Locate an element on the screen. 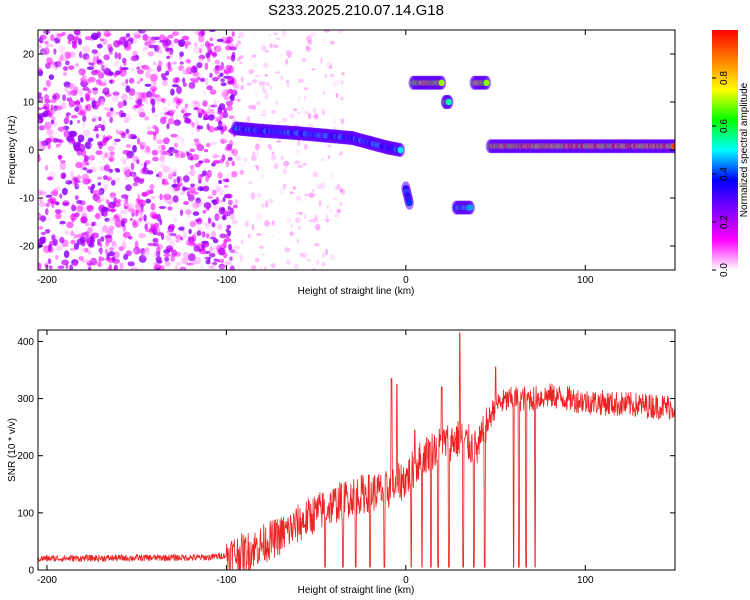 This screenshot has width=750, height=600. x-tick-label: -200 is located at coordinates (47, 280).